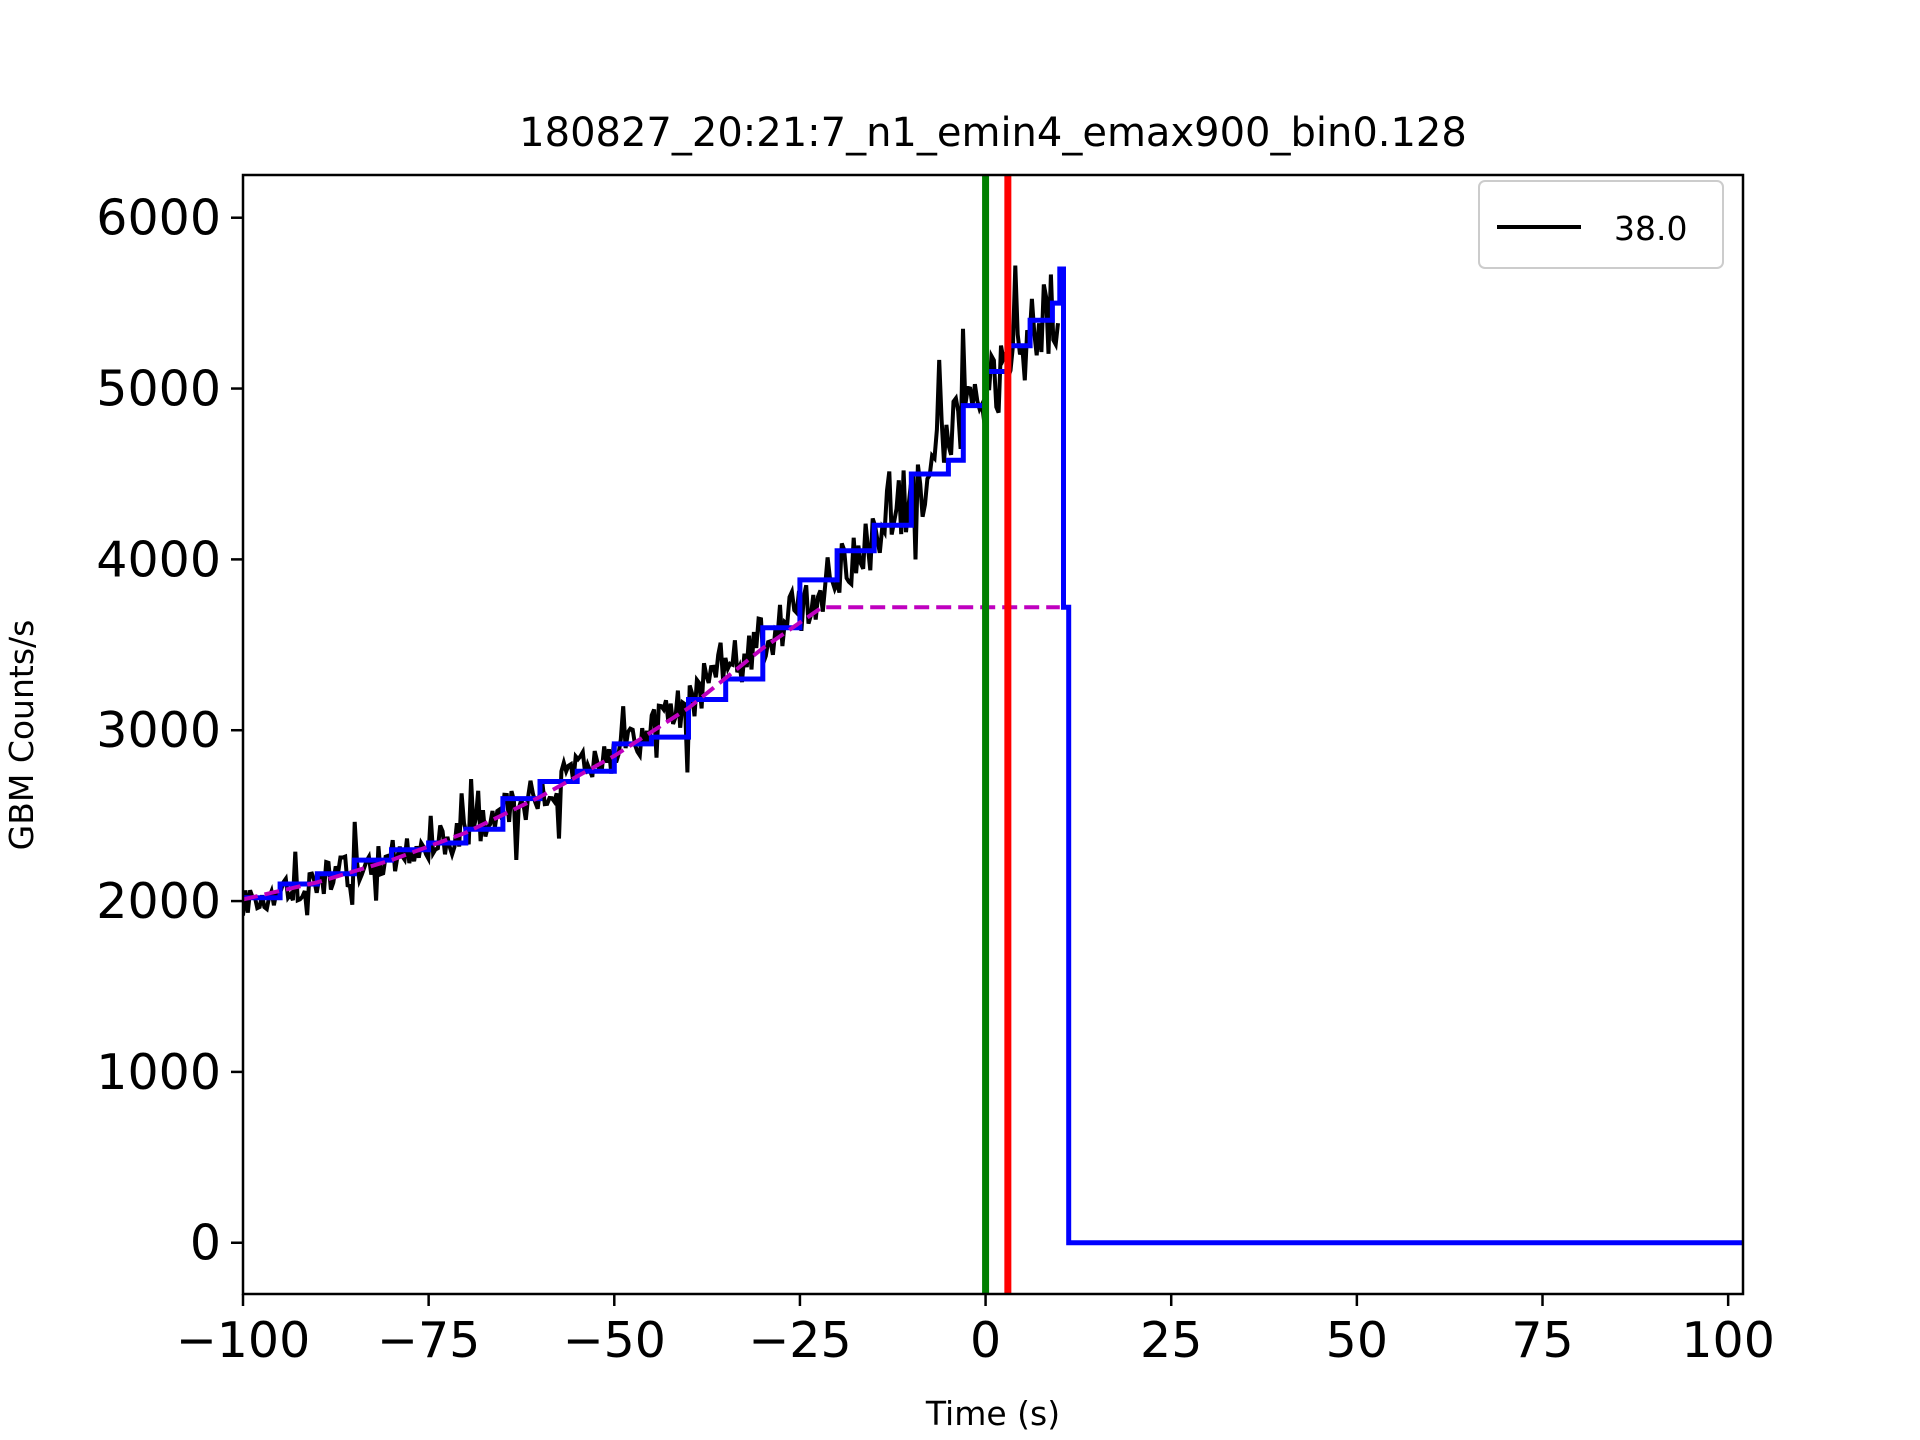 This screenshot has width=1920, height=1440. Describe the element at coordinates (985, 1340) in the screenshot. I see `x-tick-label: 0` at that location.